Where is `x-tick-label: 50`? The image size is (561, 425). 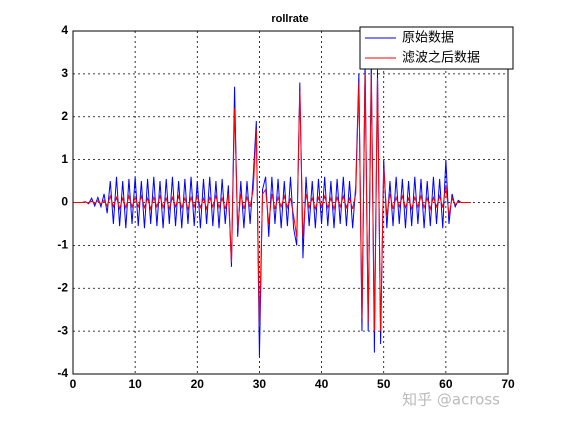
x-tick-label: 50 is located at coordinates (384, 384).